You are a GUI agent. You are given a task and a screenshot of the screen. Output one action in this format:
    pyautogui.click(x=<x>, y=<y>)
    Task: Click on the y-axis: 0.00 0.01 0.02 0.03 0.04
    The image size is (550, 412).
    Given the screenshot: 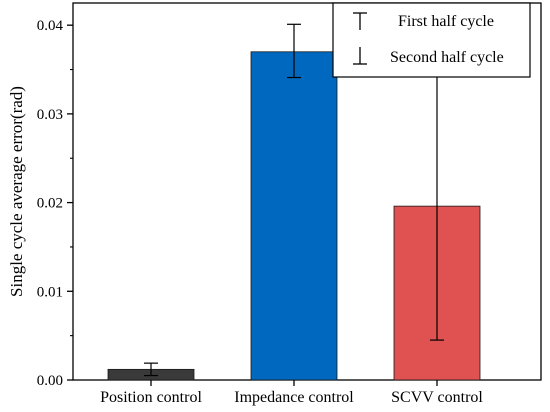 What is the action you would take?
    pyautogui.click(x=55, y=203)
    